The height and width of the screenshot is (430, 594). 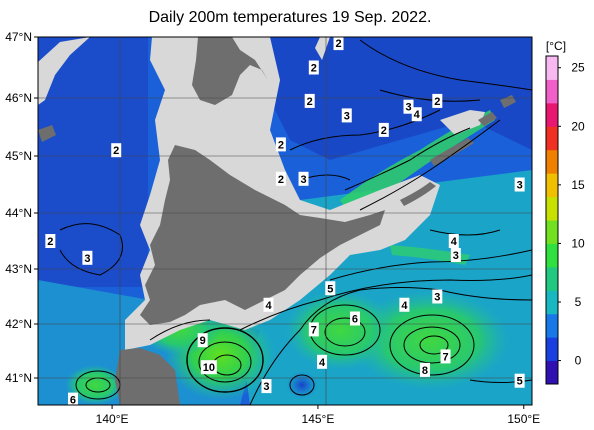 I want to click on kunashir-land, so click(x=418, y=194).